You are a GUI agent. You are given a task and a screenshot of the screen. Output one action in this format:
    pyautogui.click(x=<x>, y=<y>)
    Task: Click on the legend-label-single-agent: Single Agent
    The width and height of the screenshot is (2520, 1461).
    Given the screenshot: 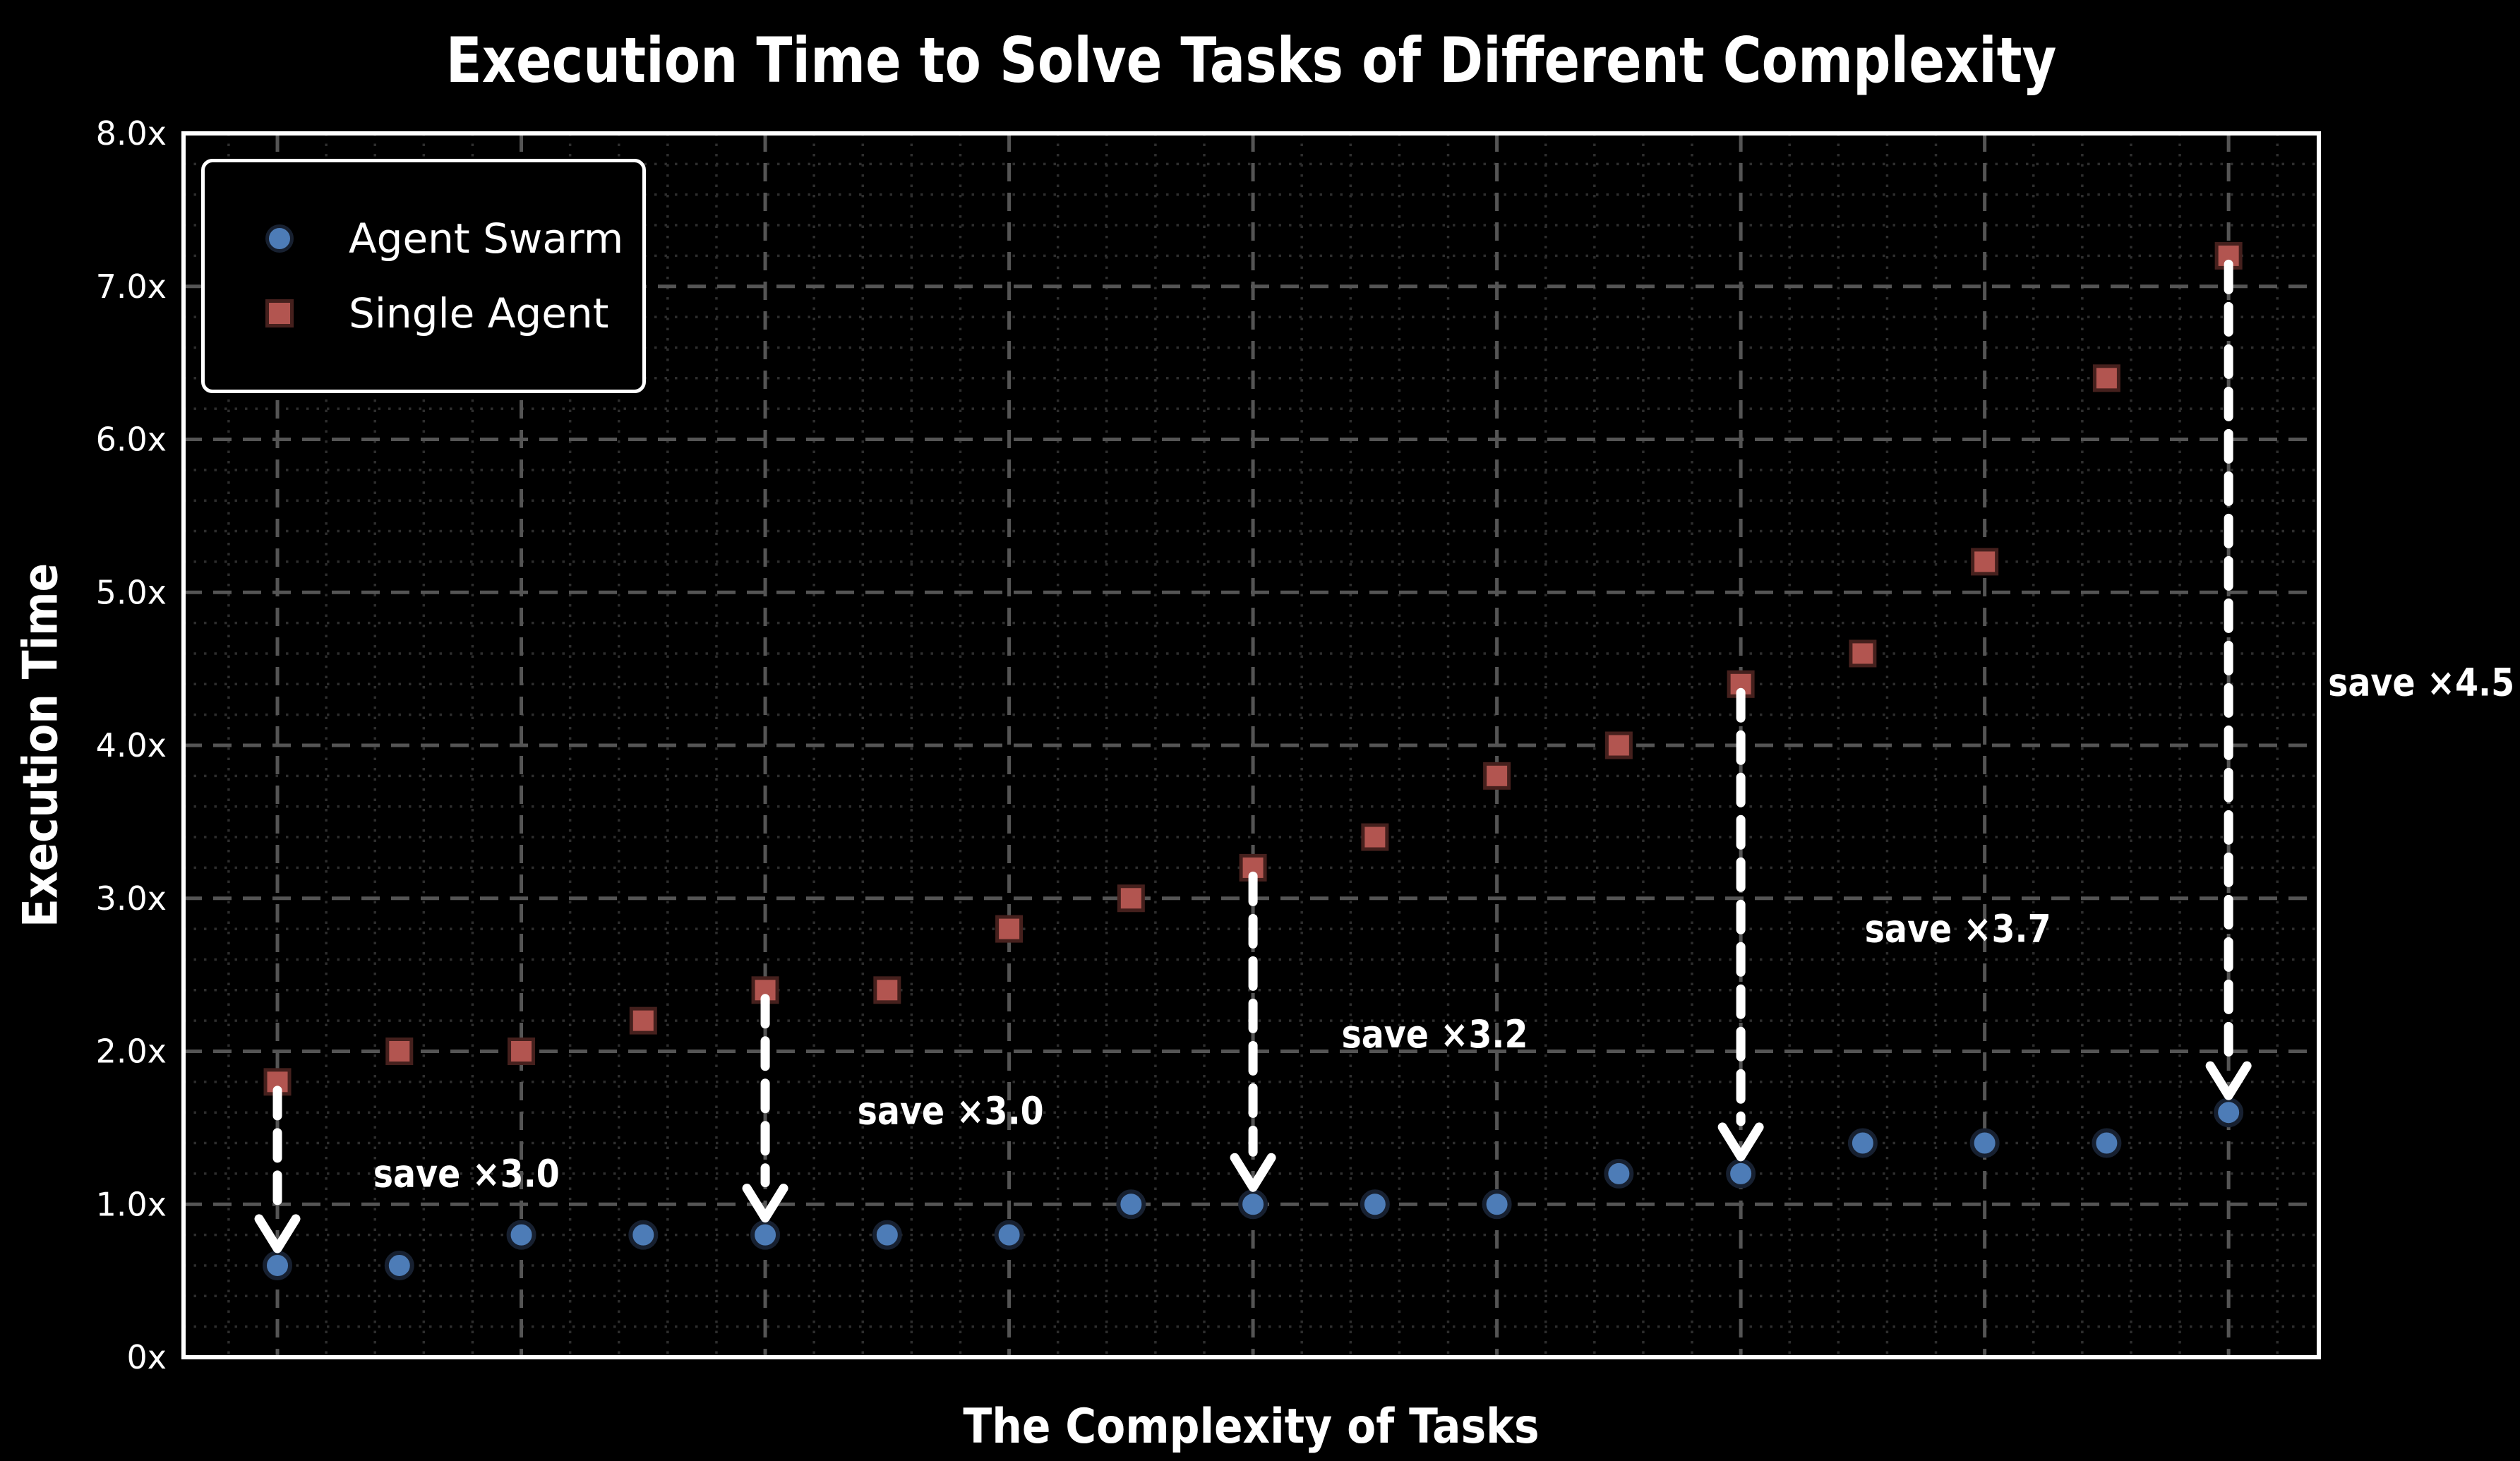 What is the action you would take?
    pyautogui.click(x=479, y=313)
    